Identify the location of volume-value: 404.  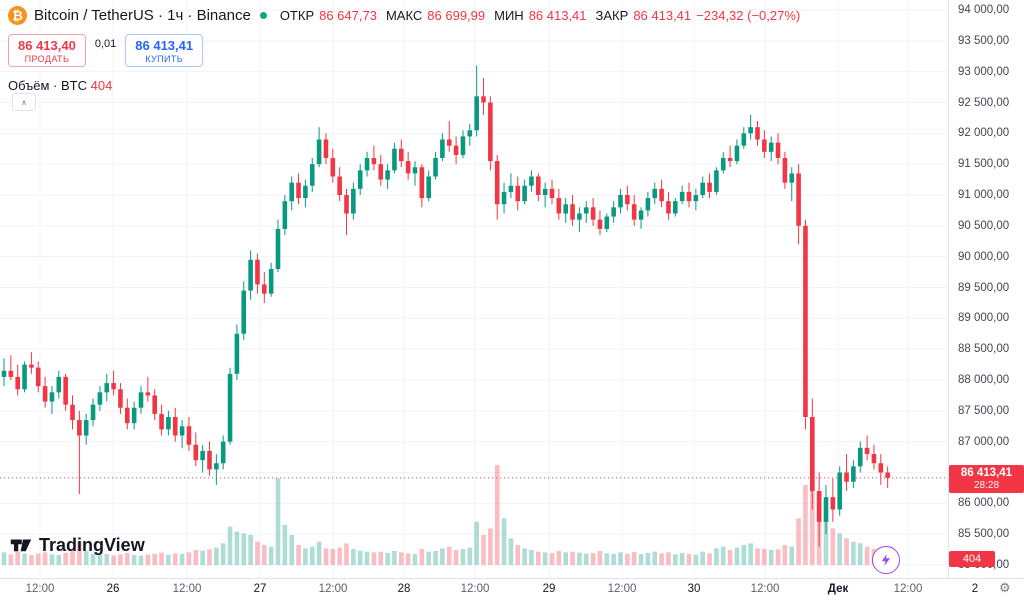
(101, 85).